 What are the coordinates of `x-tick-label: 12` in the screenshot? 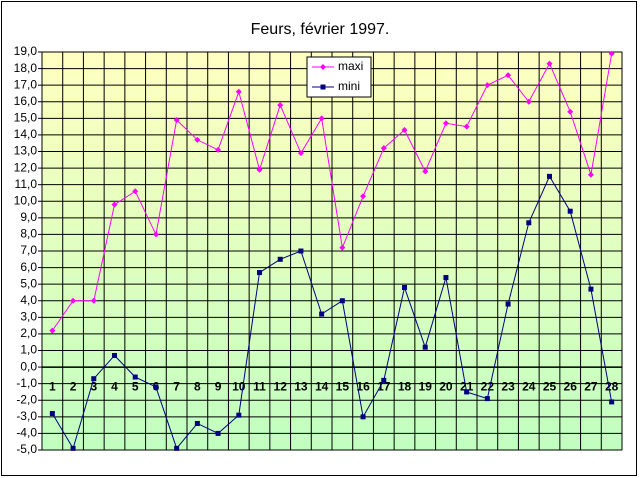 It's located at (281, 386).